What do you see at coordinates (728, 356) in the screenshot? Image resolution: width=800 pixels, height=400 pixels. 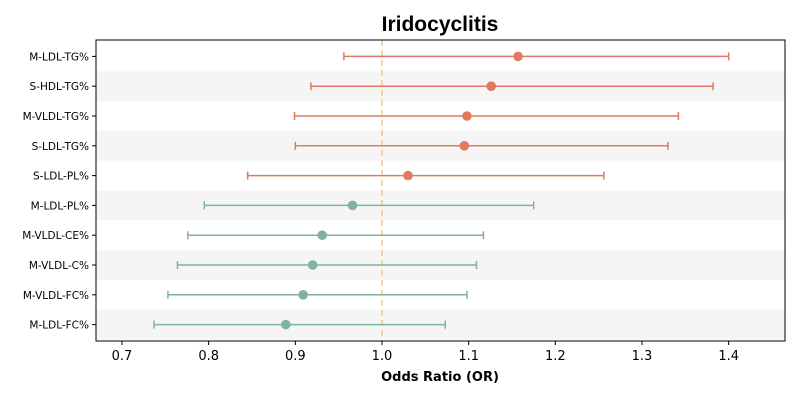 I see `x-tick-label: 1.4` at bounding box center [728, 356].